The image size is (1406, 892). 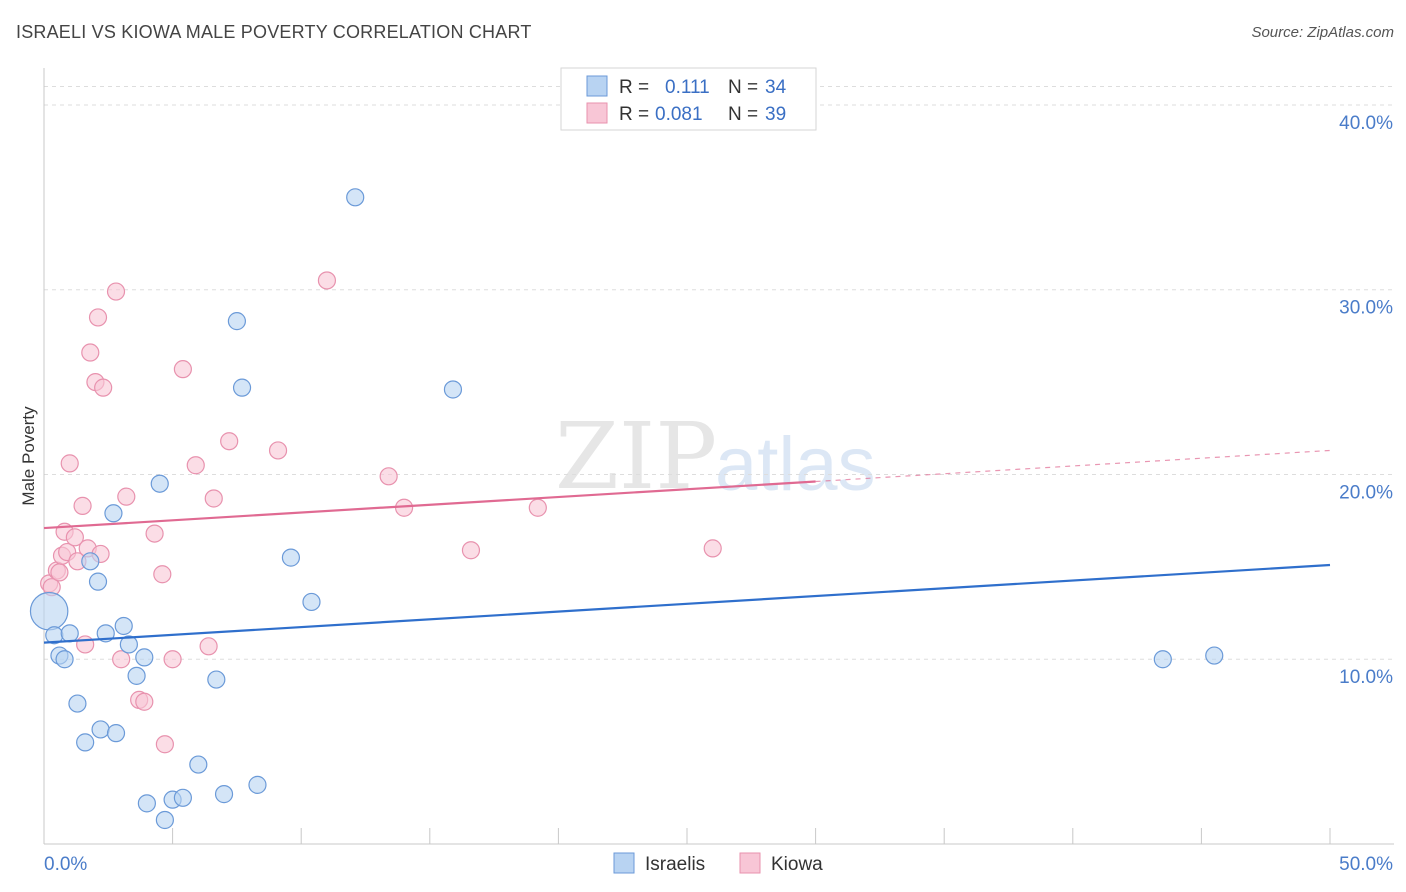 I want to click on bottom-legend-kiowa-swatch, so click(x=750, y=863).